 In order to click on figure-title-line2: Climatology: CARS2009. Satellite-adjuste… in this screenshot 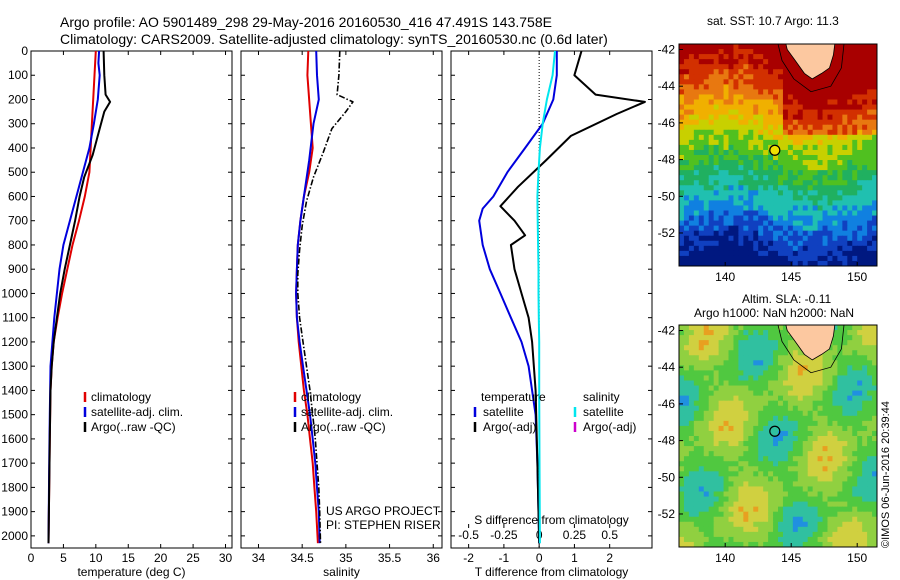, I will do `click(334, 39)`.